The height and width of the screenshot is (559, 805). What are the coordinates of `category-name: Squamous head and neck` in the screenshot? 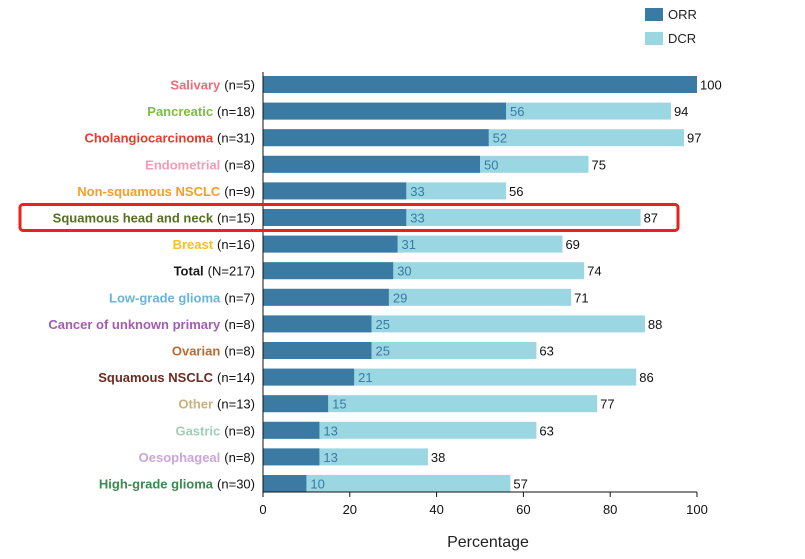 It's located at (133, 218).